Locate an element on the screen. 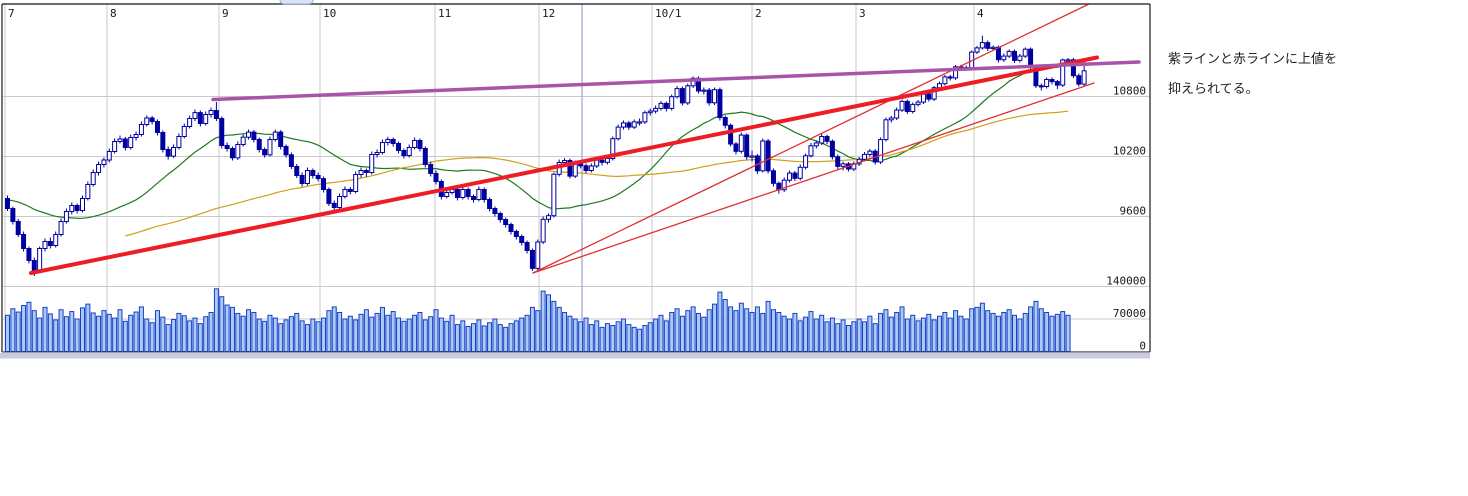  svg-text: 0 is located at coordinates (1142, 346).